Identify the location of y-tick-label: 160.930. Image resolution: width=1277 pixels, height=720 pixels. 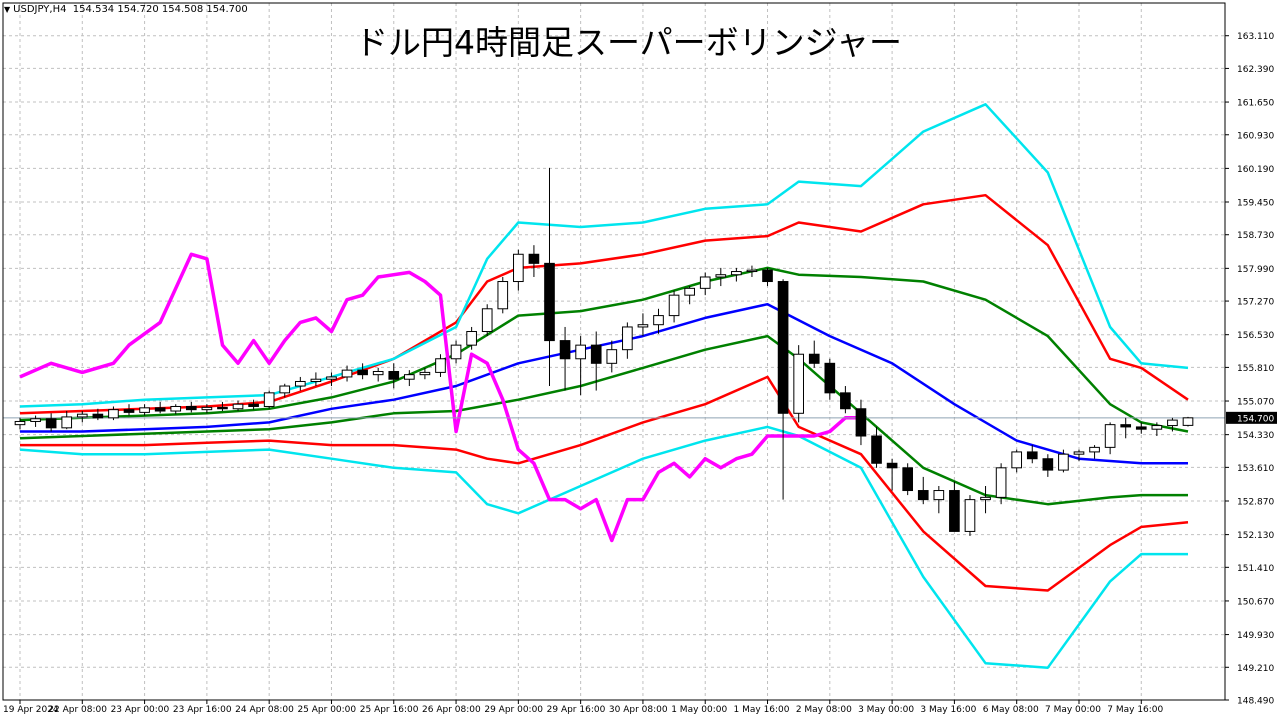
(1255, 136).